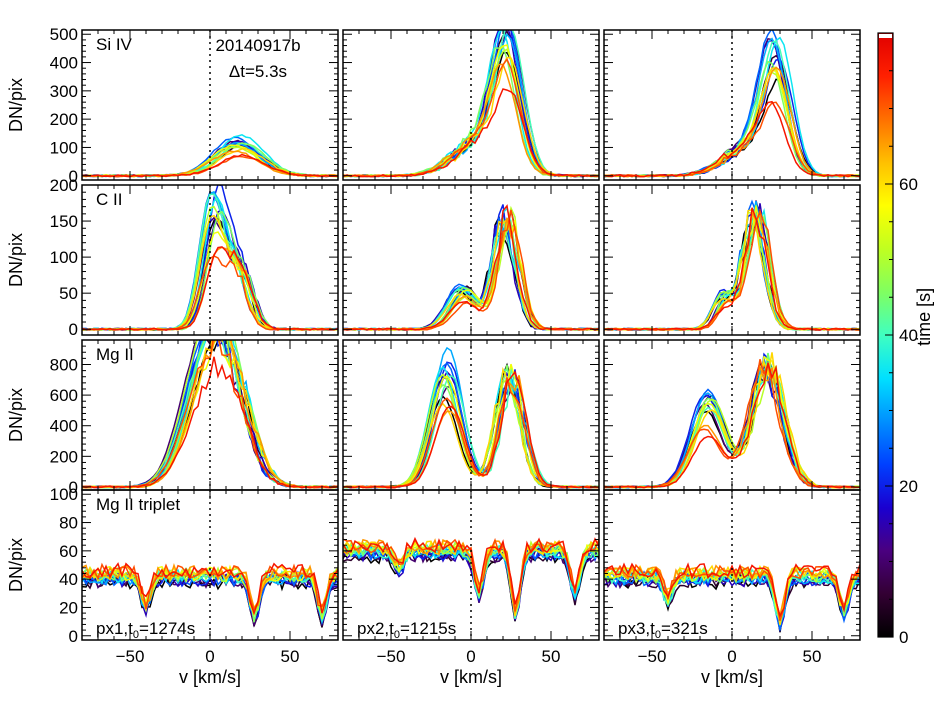  What do you see at coordinates (64, 91) in the screenshot?
I see `y-tick-label: 300` at bounding box center [64, 91].